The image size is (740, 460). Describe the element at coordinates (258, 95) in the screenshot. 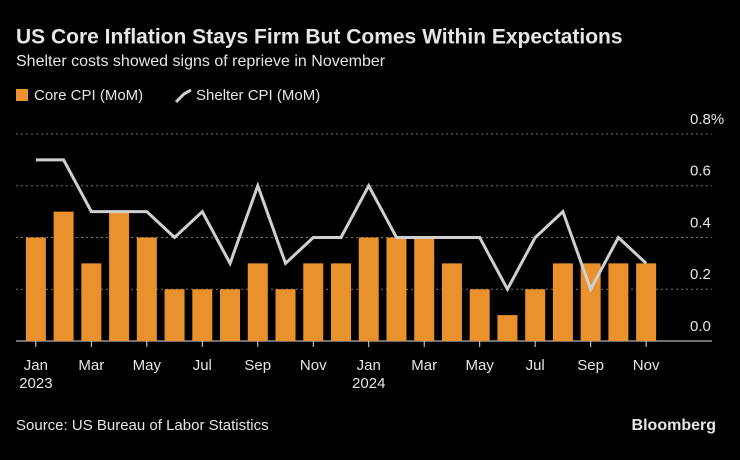

I see `legend-label: Shelter CPI (MoM)` at that location.